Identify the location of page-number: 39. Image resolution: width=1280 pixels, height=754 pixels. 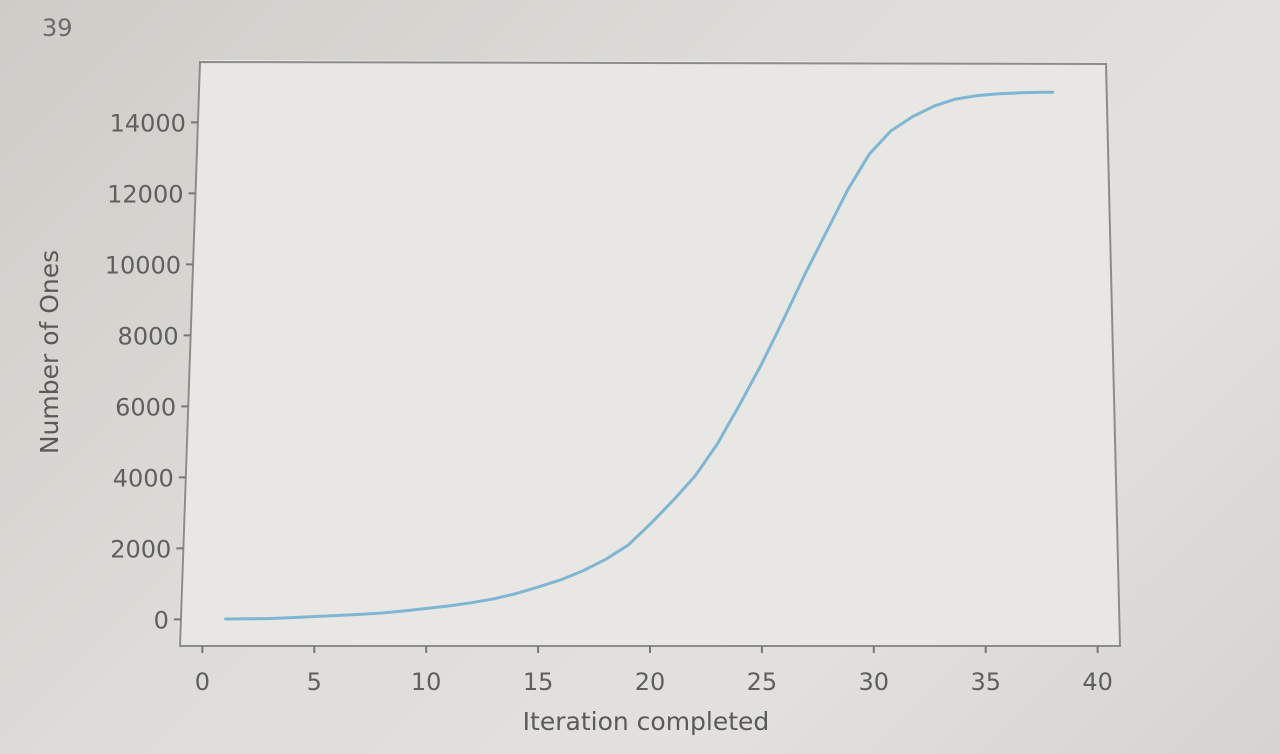
(57, 28).